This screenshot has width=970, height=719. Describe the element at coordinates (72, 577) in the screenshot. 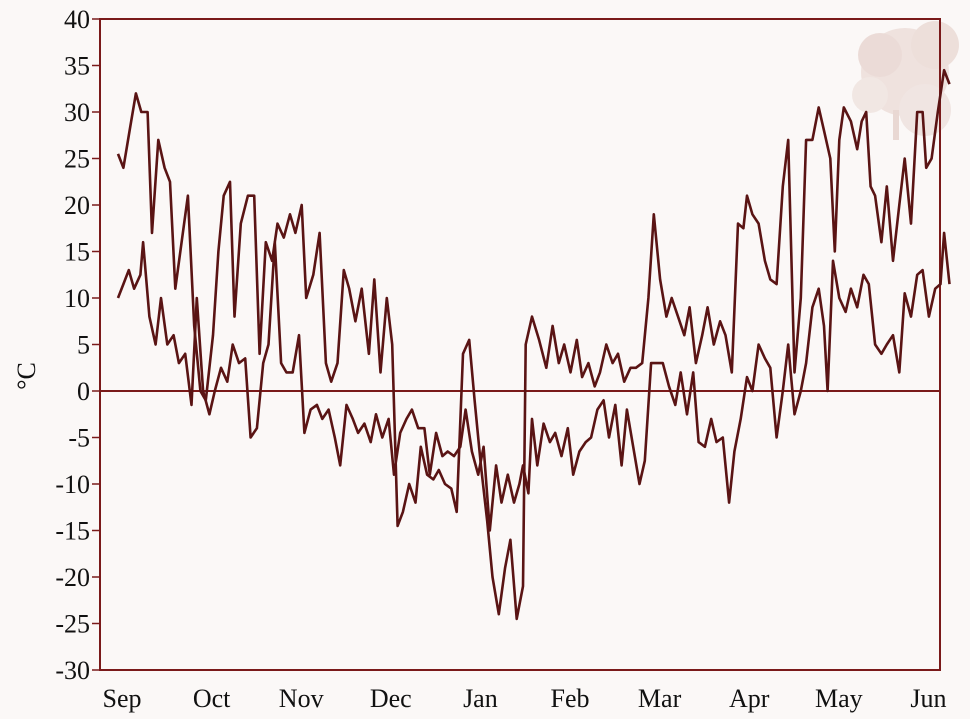

I see `y-tick-label: -20` at that location.